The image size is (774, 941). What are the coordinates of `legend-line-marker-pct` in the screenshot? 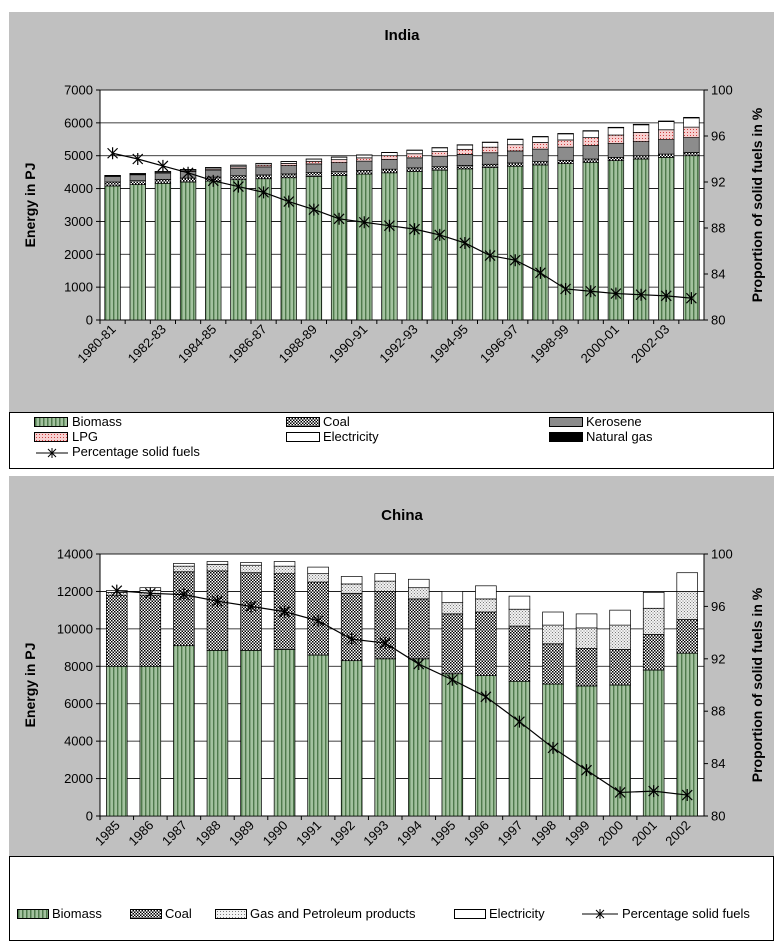 It's located at (600, 914).